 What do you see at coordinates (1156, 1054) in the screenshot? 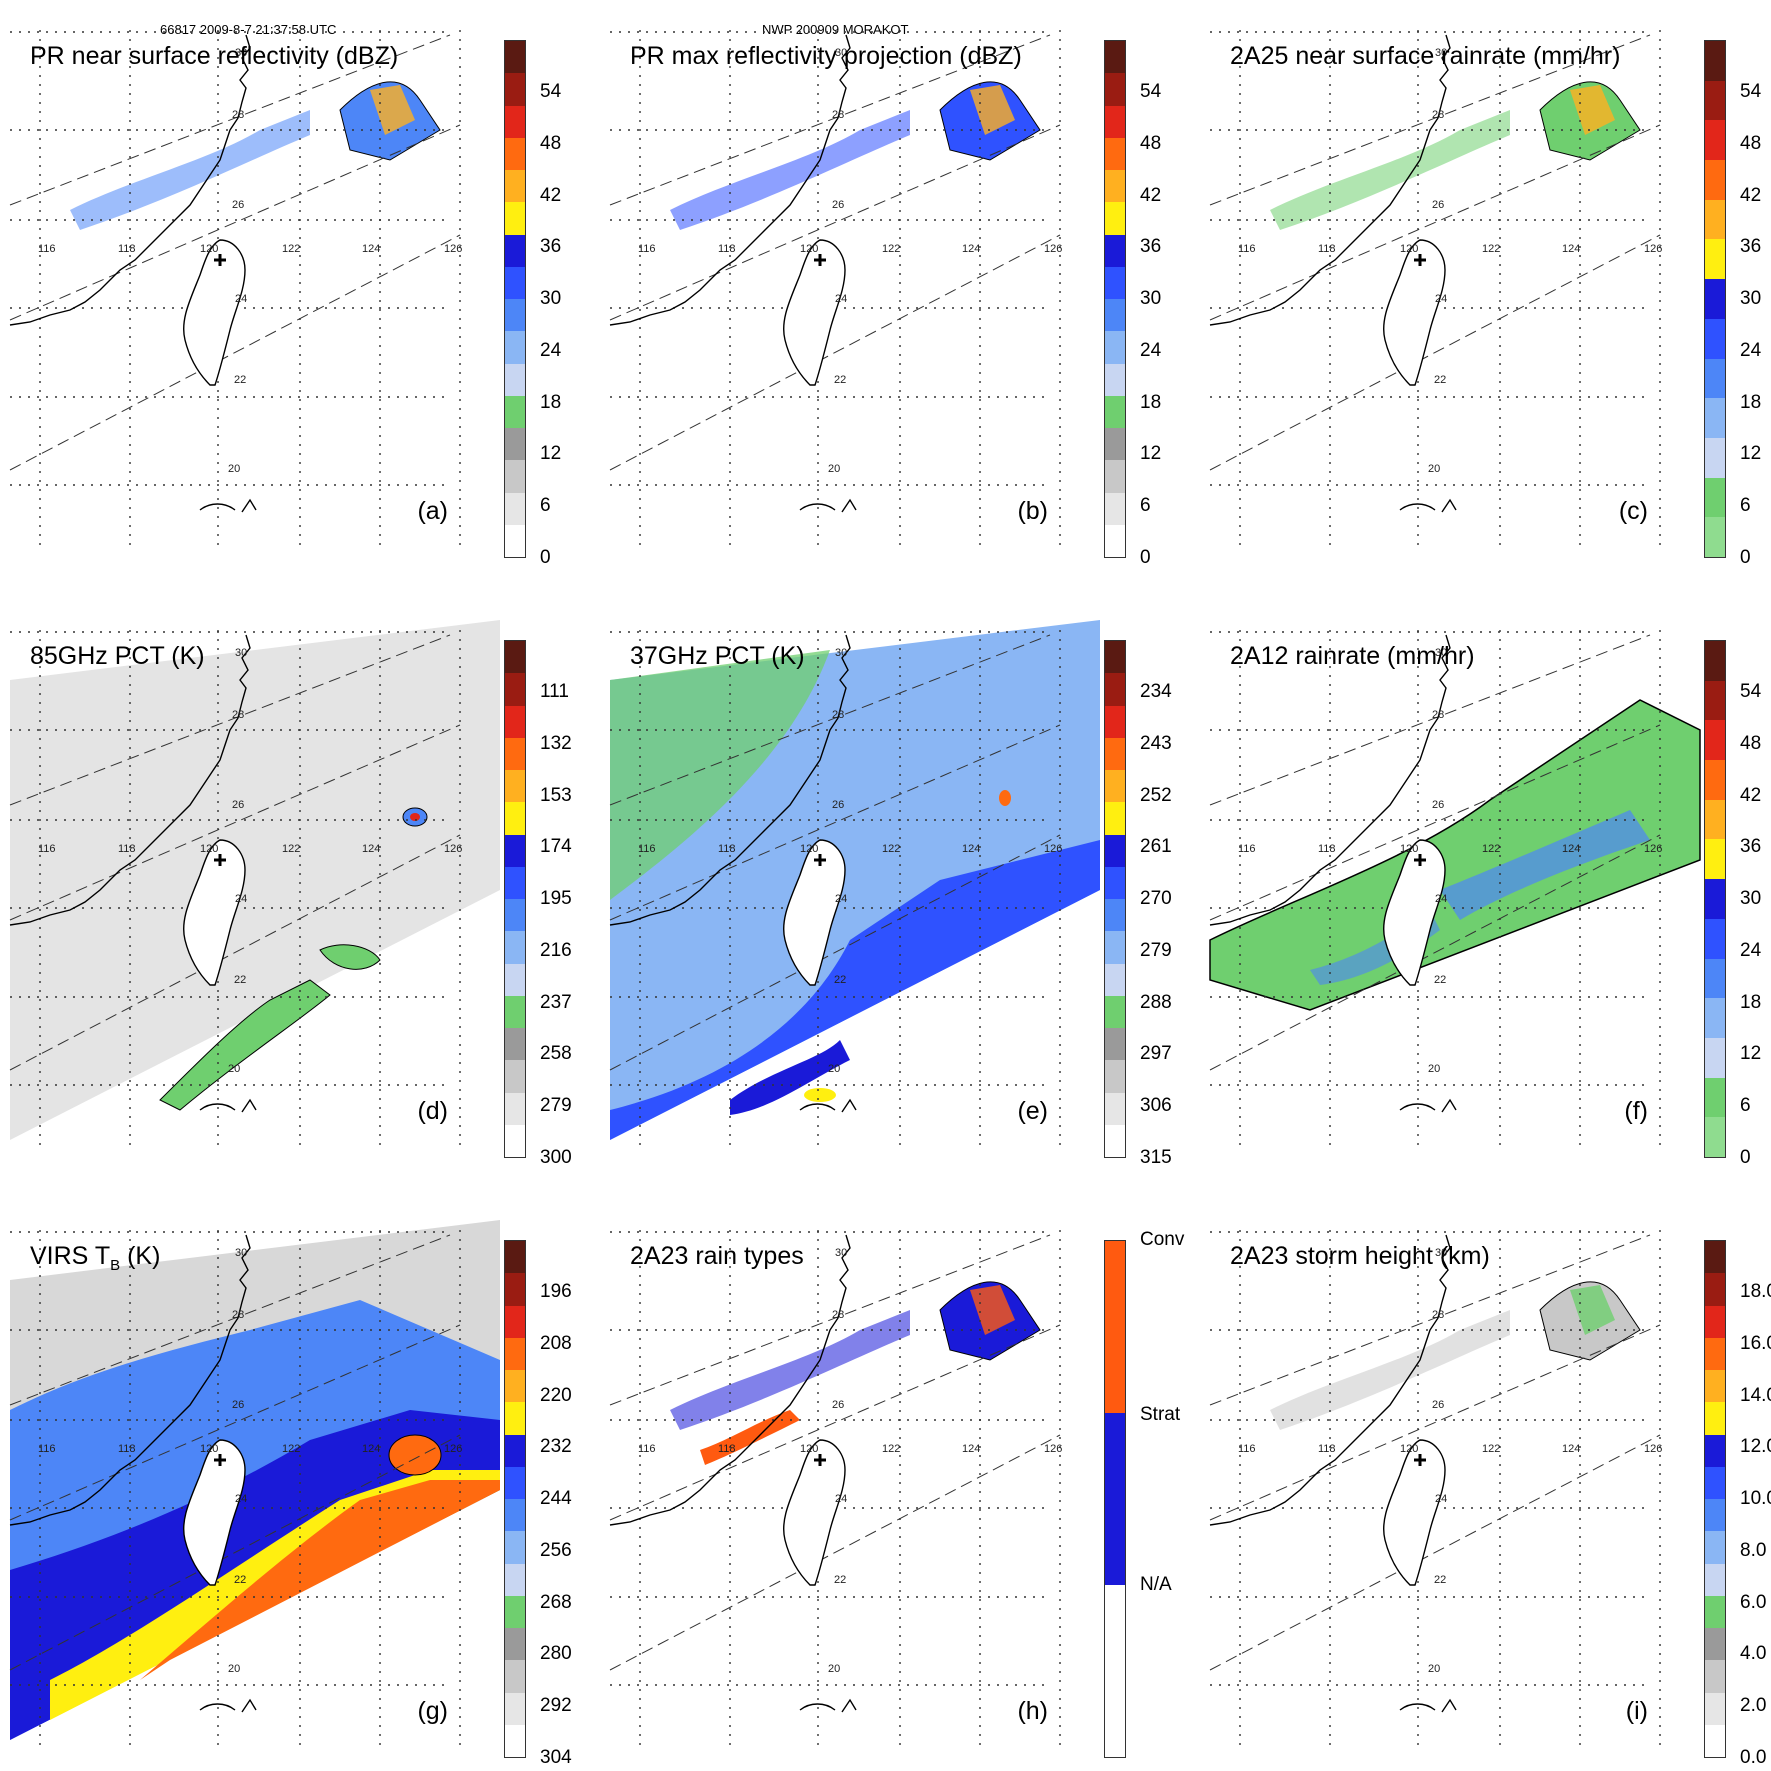
I see `colorbar-tick-label: 297` at bounding box center [1156, 1054].